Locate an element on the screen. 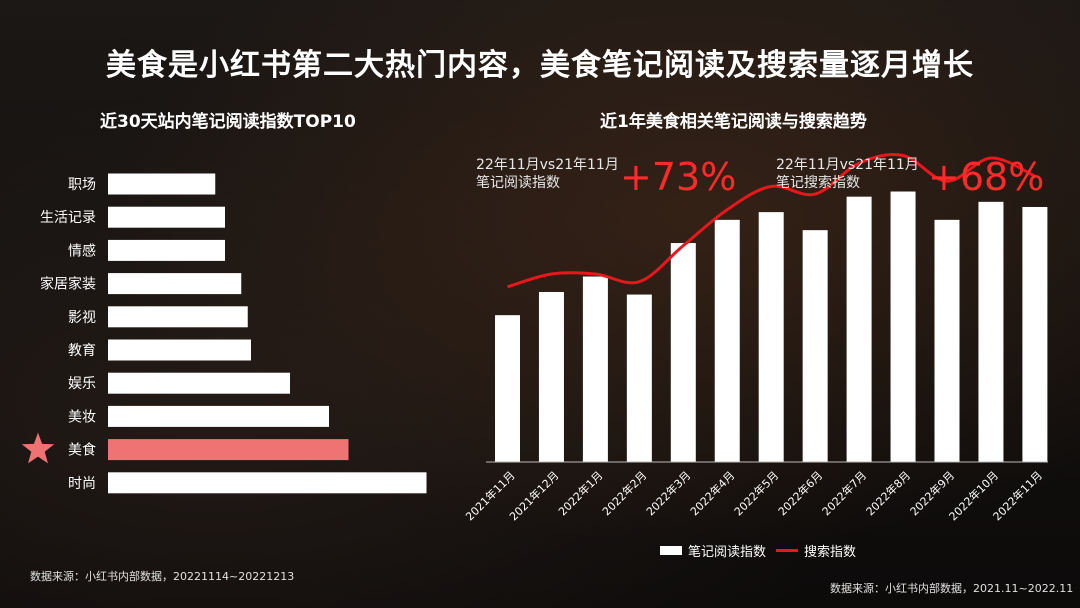 The width and height of the screenshot is (1080, 608). source-left: 数据来源：小红书内部数据，20221114~20221213 is located at coordinates (162, 576).